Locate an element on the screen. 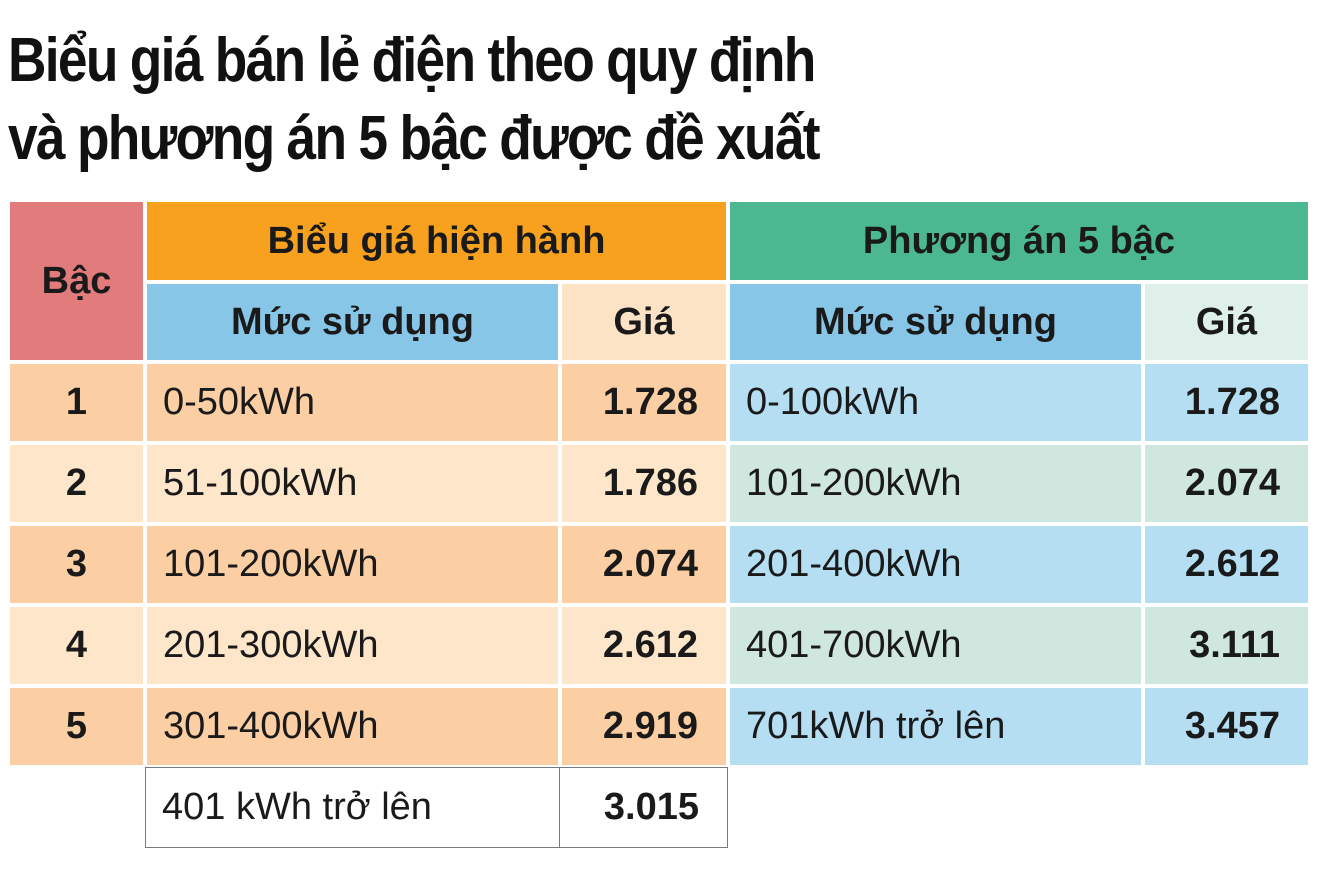 The image size is (1319, 879). proposal-price-cell: 3.111 is located at coordinates (1226, 645).